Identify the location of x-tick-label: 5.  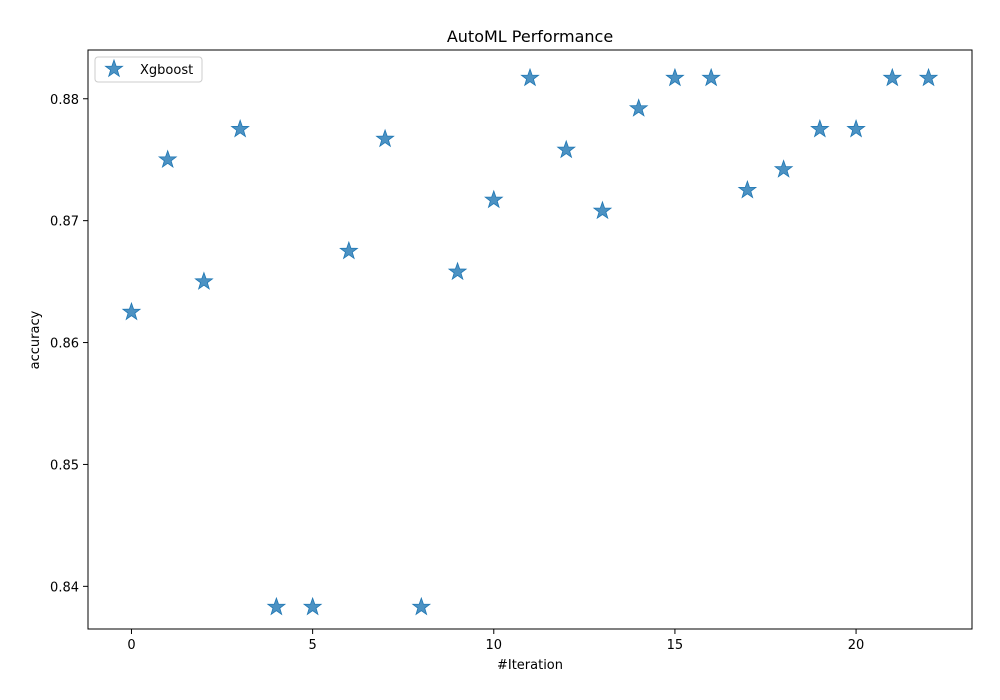
(312, 645).